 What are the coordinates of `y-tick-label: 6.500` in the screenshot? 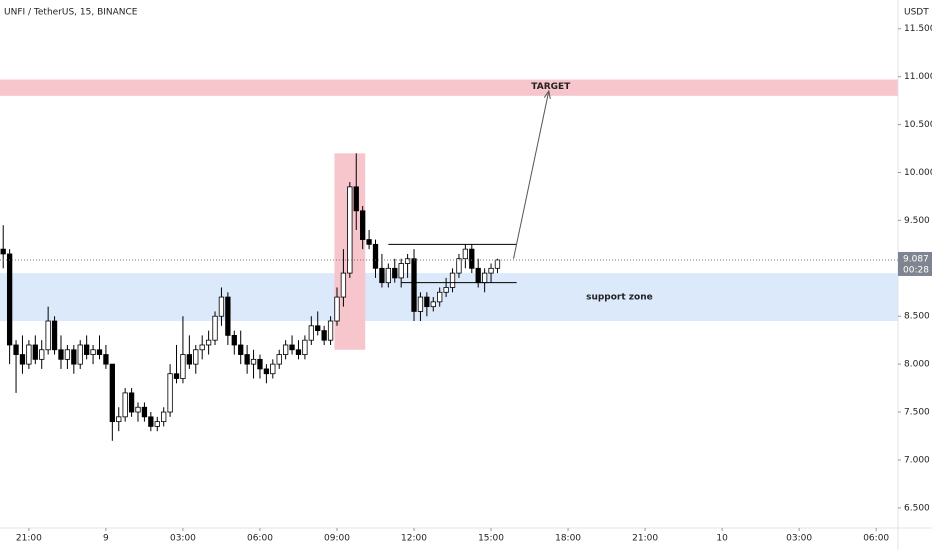 It's located at (917, 508).